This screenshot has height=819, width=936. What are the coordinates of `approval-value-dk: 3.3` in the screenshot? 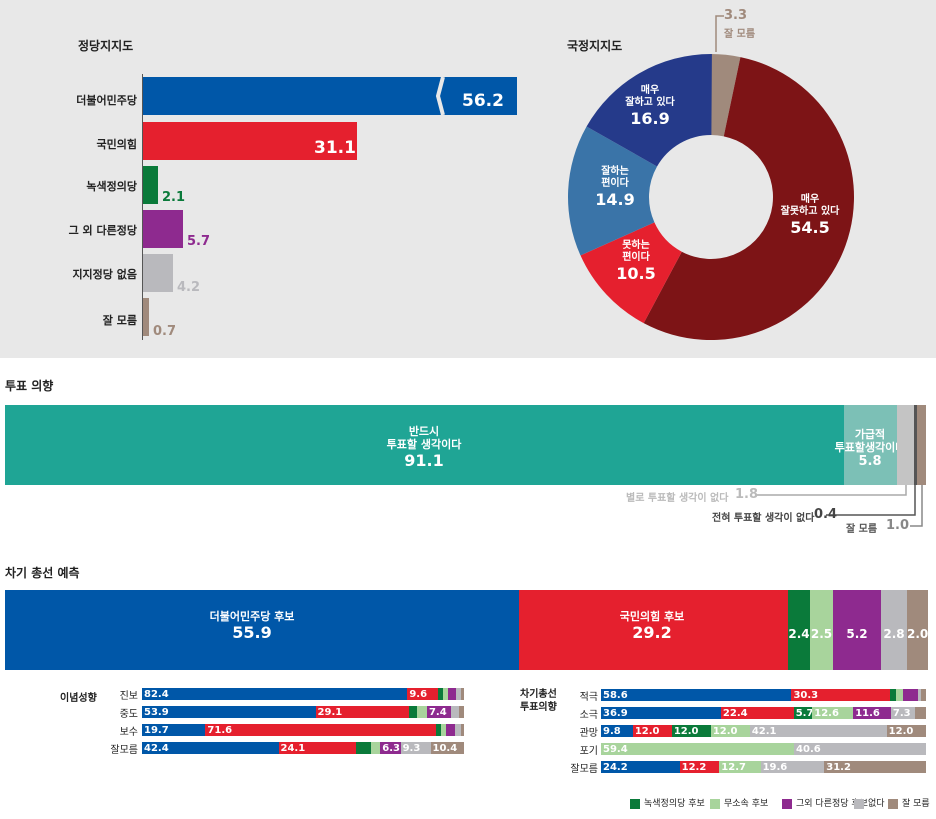 It's located at (736, 15).